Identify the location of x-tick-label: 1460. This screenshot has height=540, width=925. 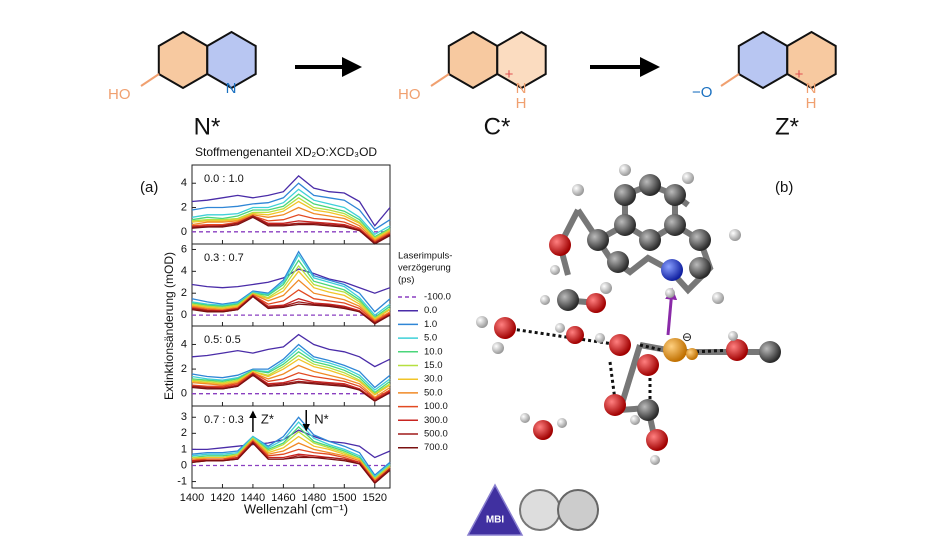
(283, 498).